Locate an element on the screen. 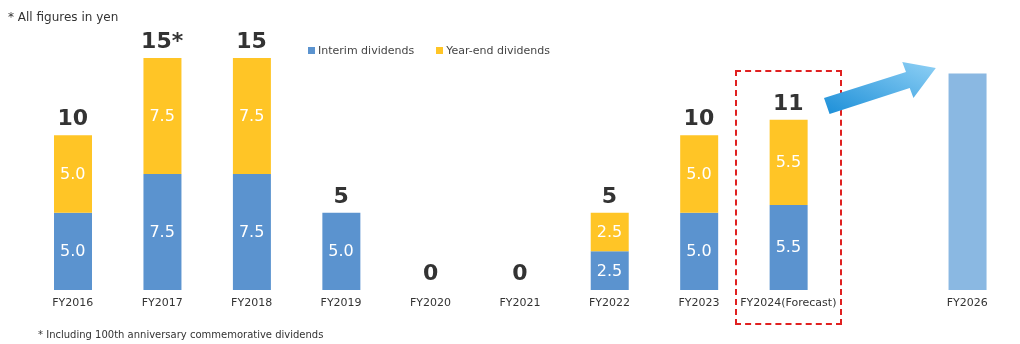 The image size is (1020, 344). x-tick-label: FY2023 is located at coordinates (699, 302).